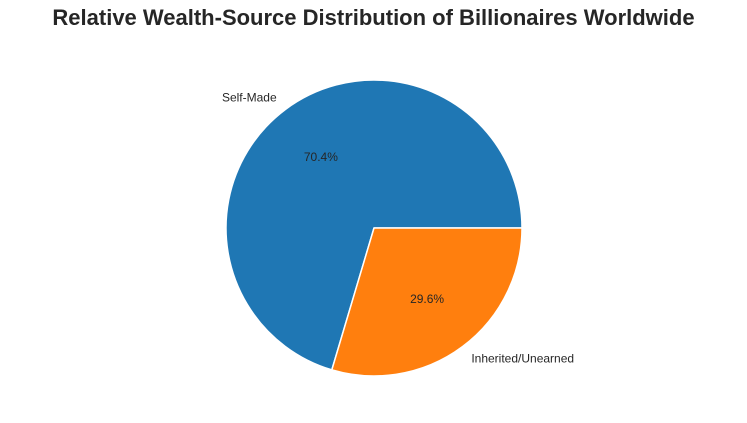  Describe the element at coordinates (427, 299) in the screenshot. I see `percent-label-2: 29.6%` at that location.